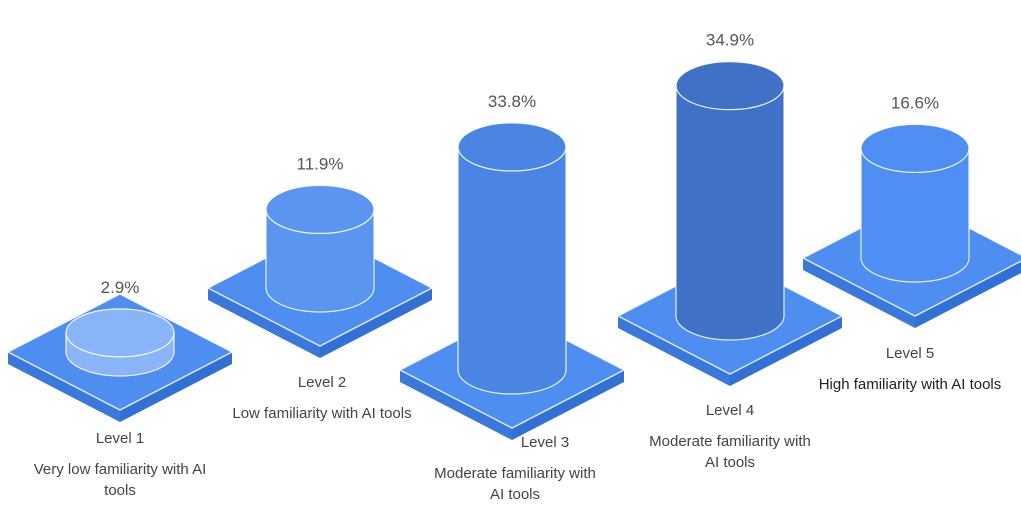 The image size is (1021, 508). I want to click on data-label: 11.9%, so click(320, 163).